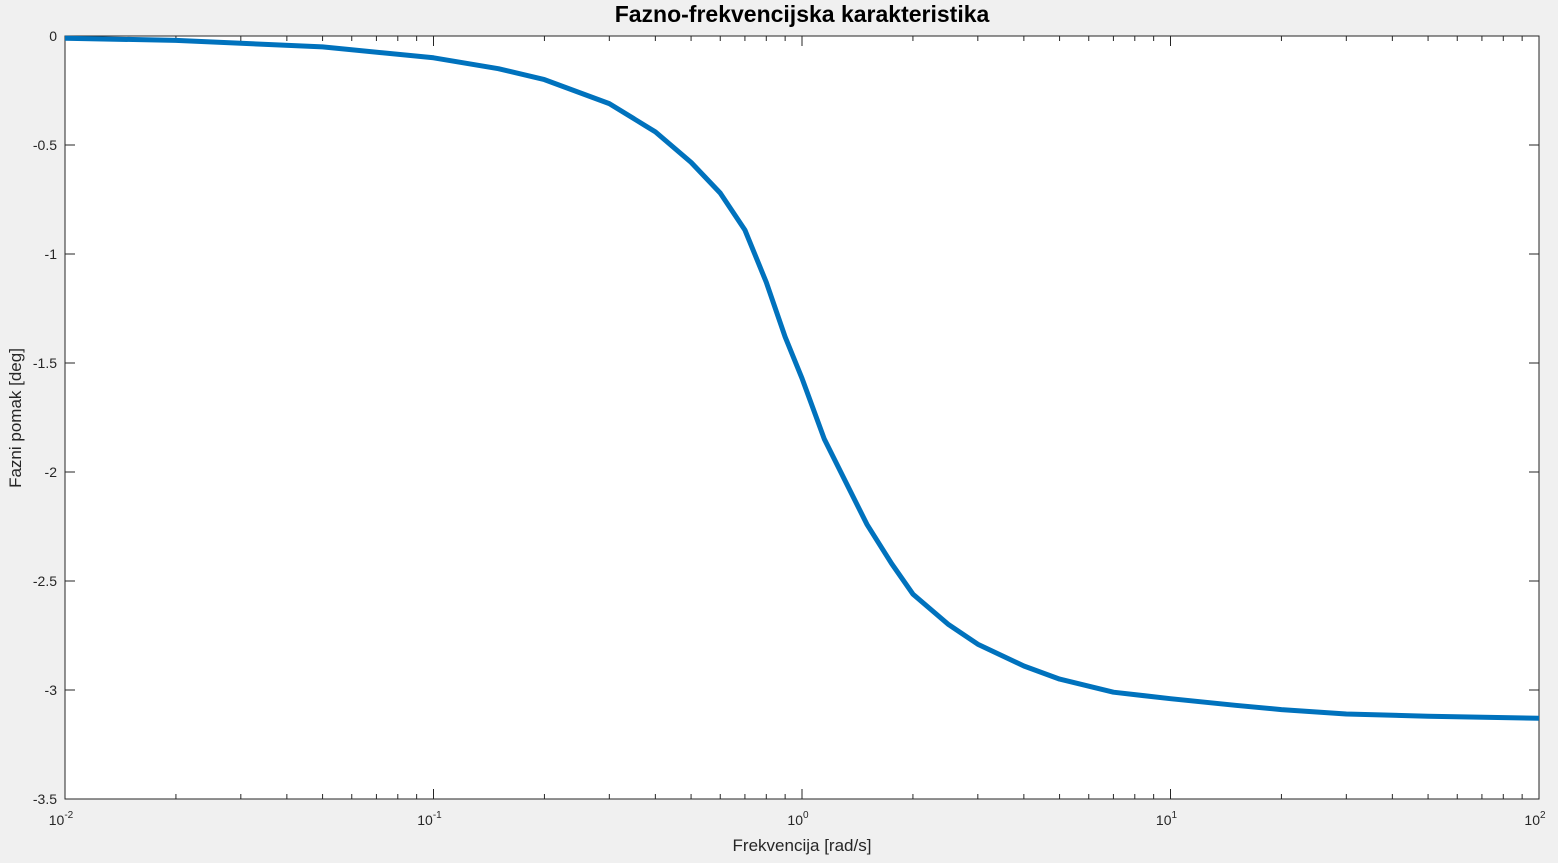  Describe the element at coordinates (429, 819) in the screenshot. I see `x-tick-label: 10⁻¹` at that location.